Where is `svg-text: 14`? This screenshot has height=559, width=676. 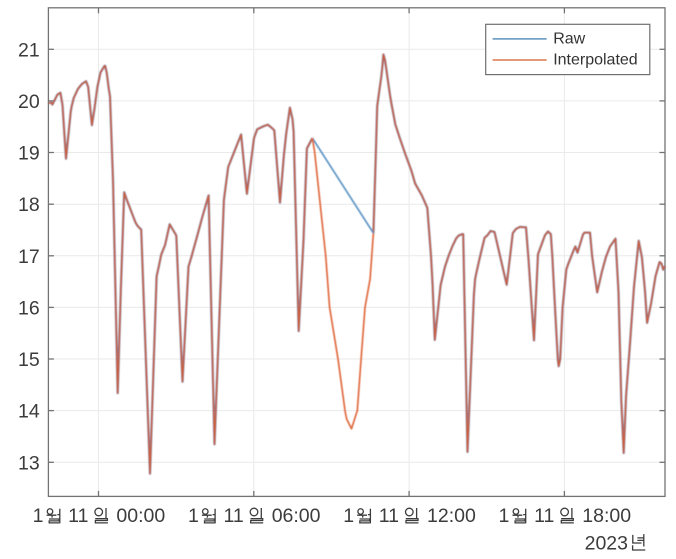 svg-text: 14 is located at coordinates (29, 412).